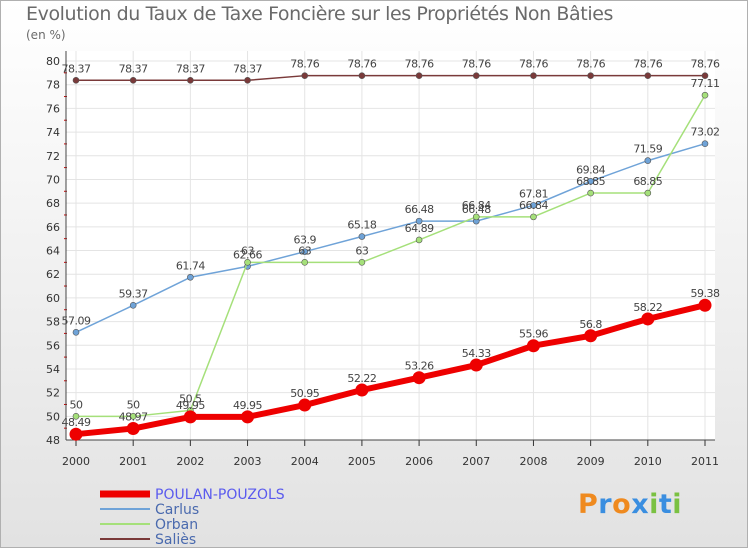 This screenshot has height=550, width=750. I want to click on y-tick-label: 70, so click(53, 179).